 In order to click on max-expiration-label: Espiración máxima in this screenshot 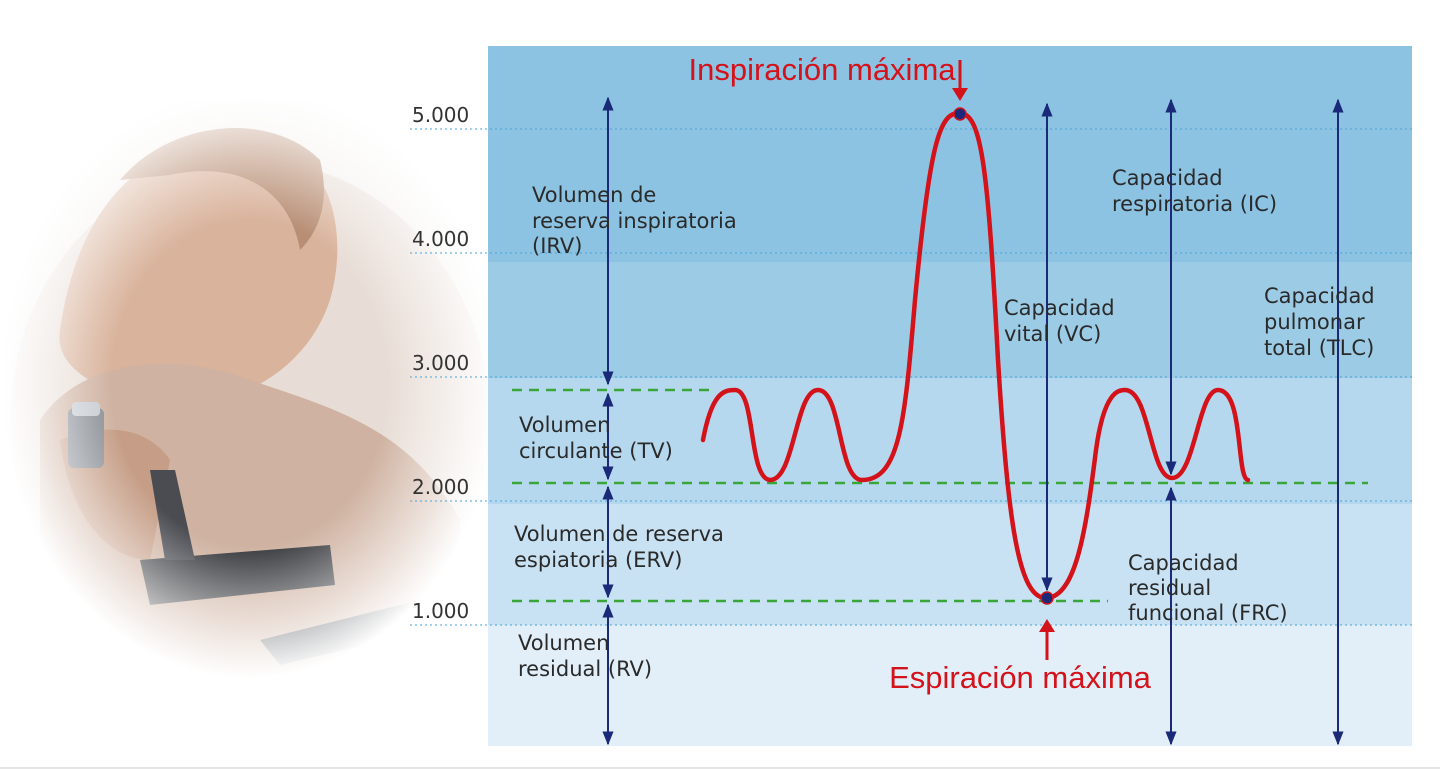, I will do `click(1020, 677)`.